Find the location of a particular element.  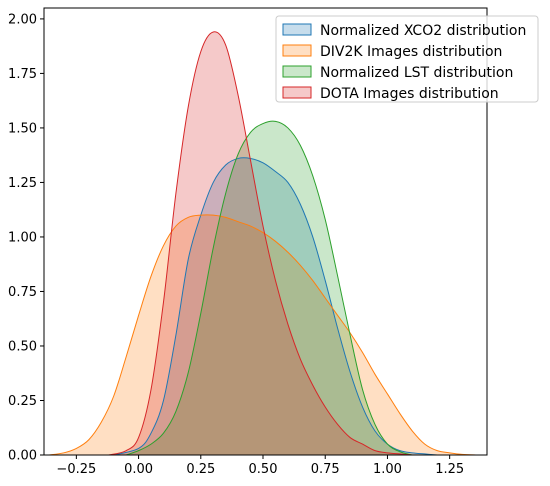

y-tick-label: 1.00 is located at coordinates (22, 237).